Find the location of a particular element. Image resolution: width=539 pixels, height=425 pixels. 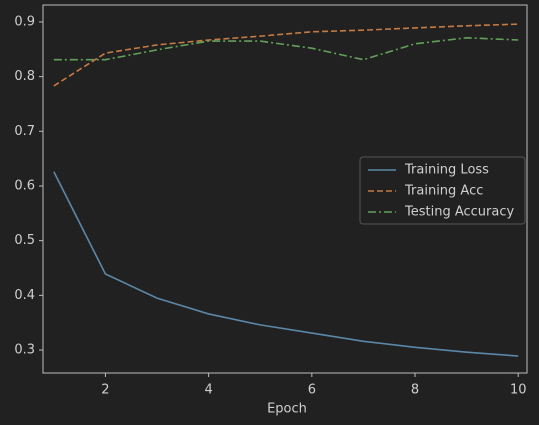

y-tick-label: 0.5 is located at coordinates (24, 240).